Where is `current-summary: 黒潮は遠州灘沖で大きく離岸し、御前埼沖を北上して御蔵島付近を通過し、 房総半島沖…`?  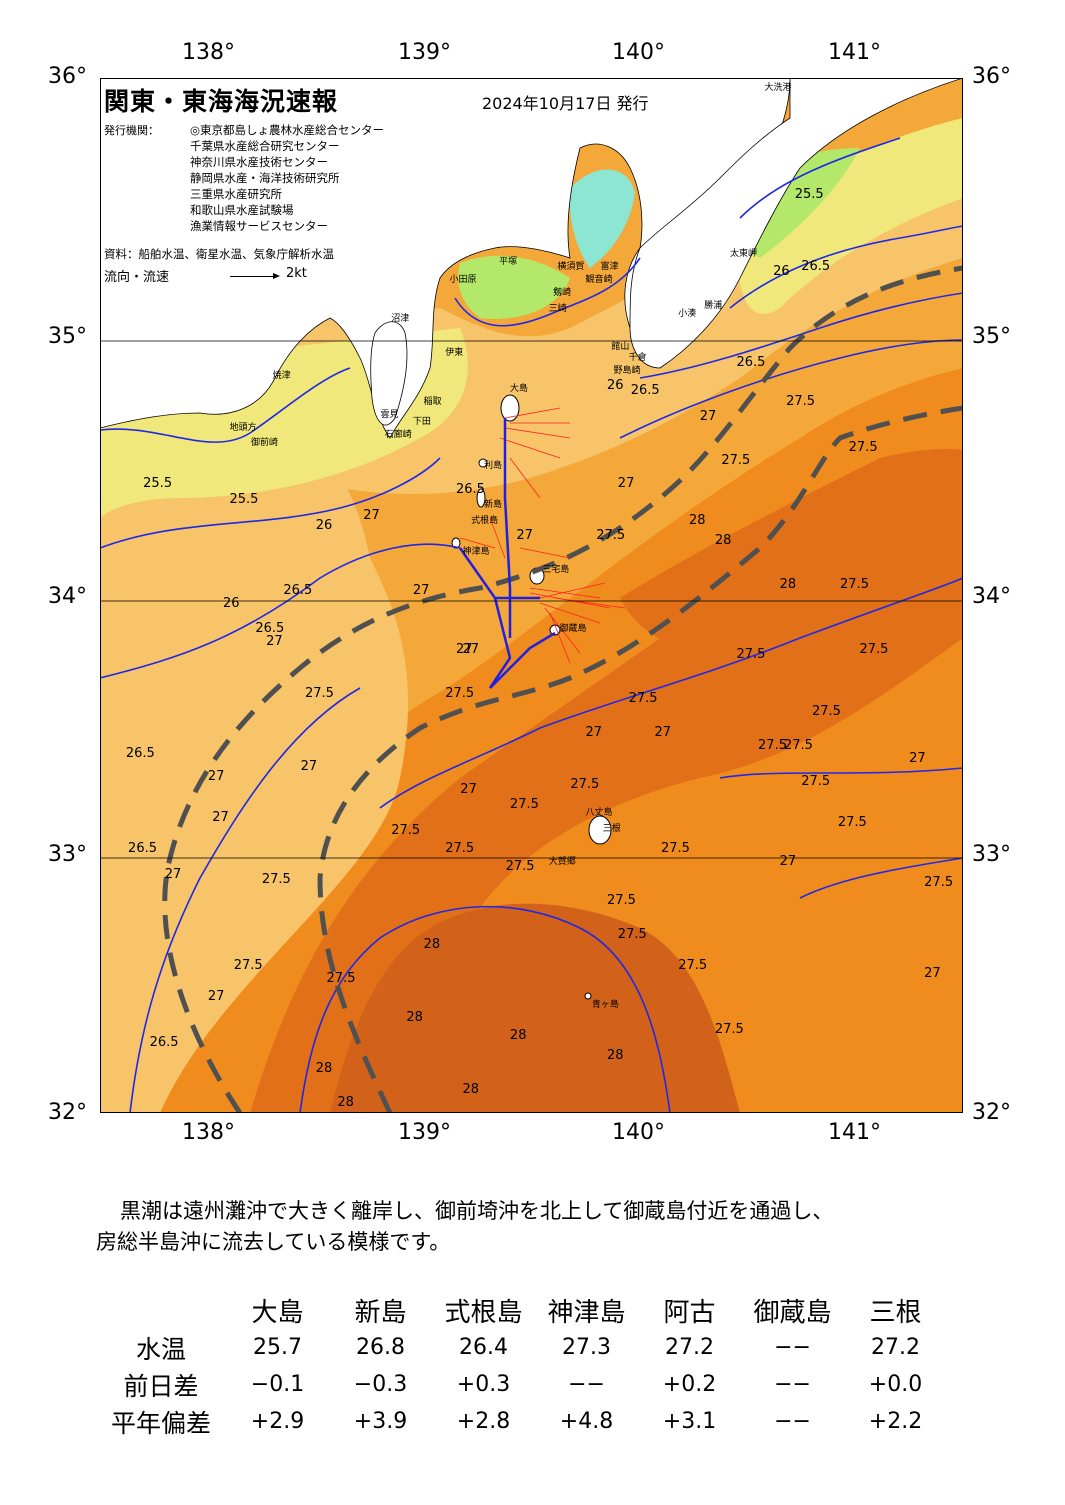
current-summary: 黒潮は遠州灘沖で大きく離岸し、御前埼沖を北上して御蔵島付近を通過し、 房総半島沖… is located at coordinates (546, 1227).